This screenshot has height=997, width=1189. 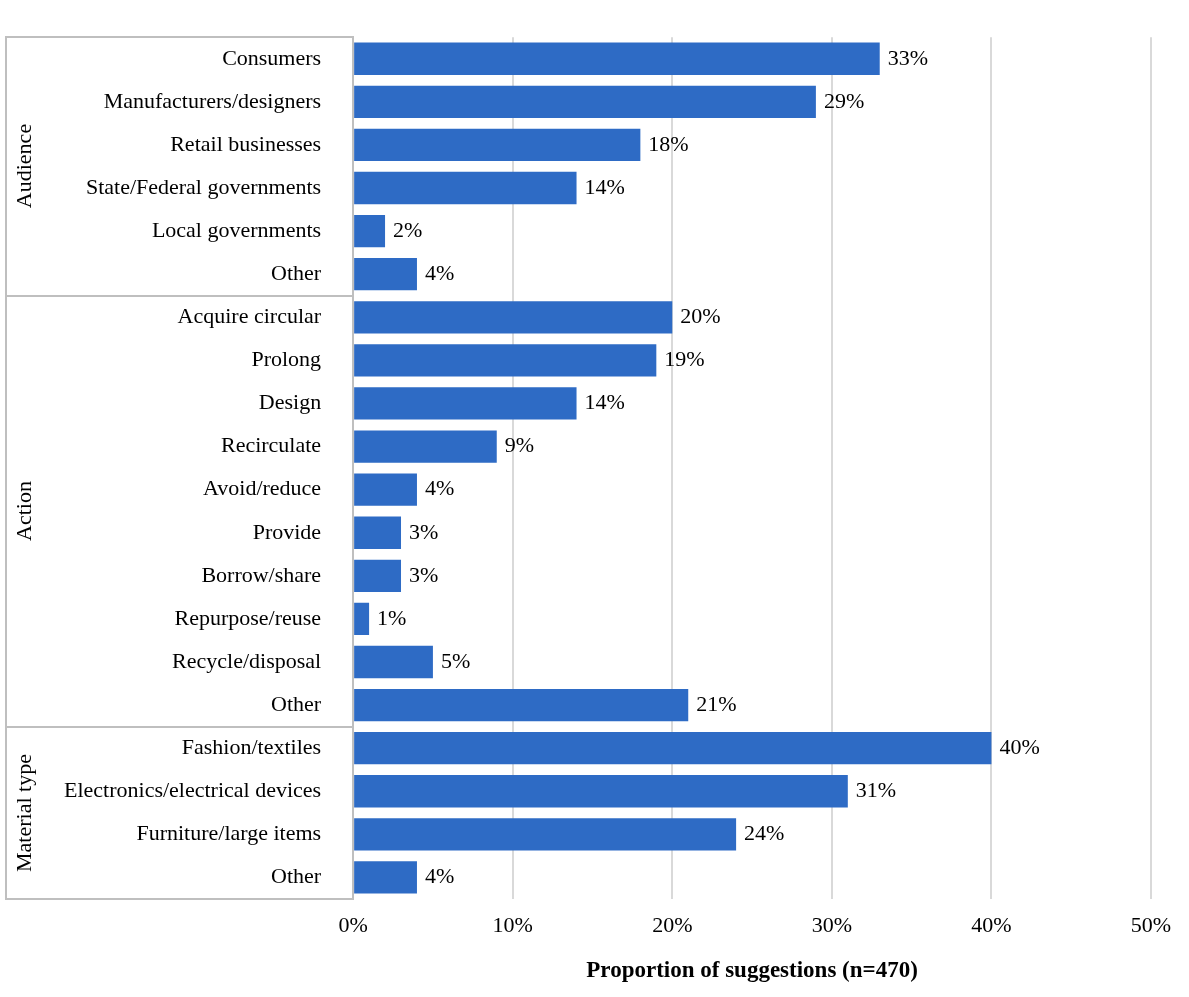 I want to click on y-tick-label: Fashion/textiles, so click(x=251, y=746).